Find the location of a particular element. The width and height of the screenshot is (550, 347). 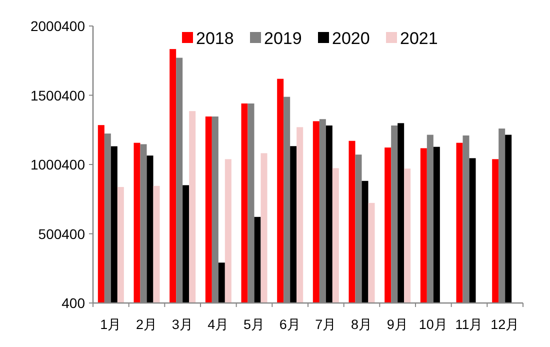

x-tick-label: 8月 is located at coordinates (361, 324).